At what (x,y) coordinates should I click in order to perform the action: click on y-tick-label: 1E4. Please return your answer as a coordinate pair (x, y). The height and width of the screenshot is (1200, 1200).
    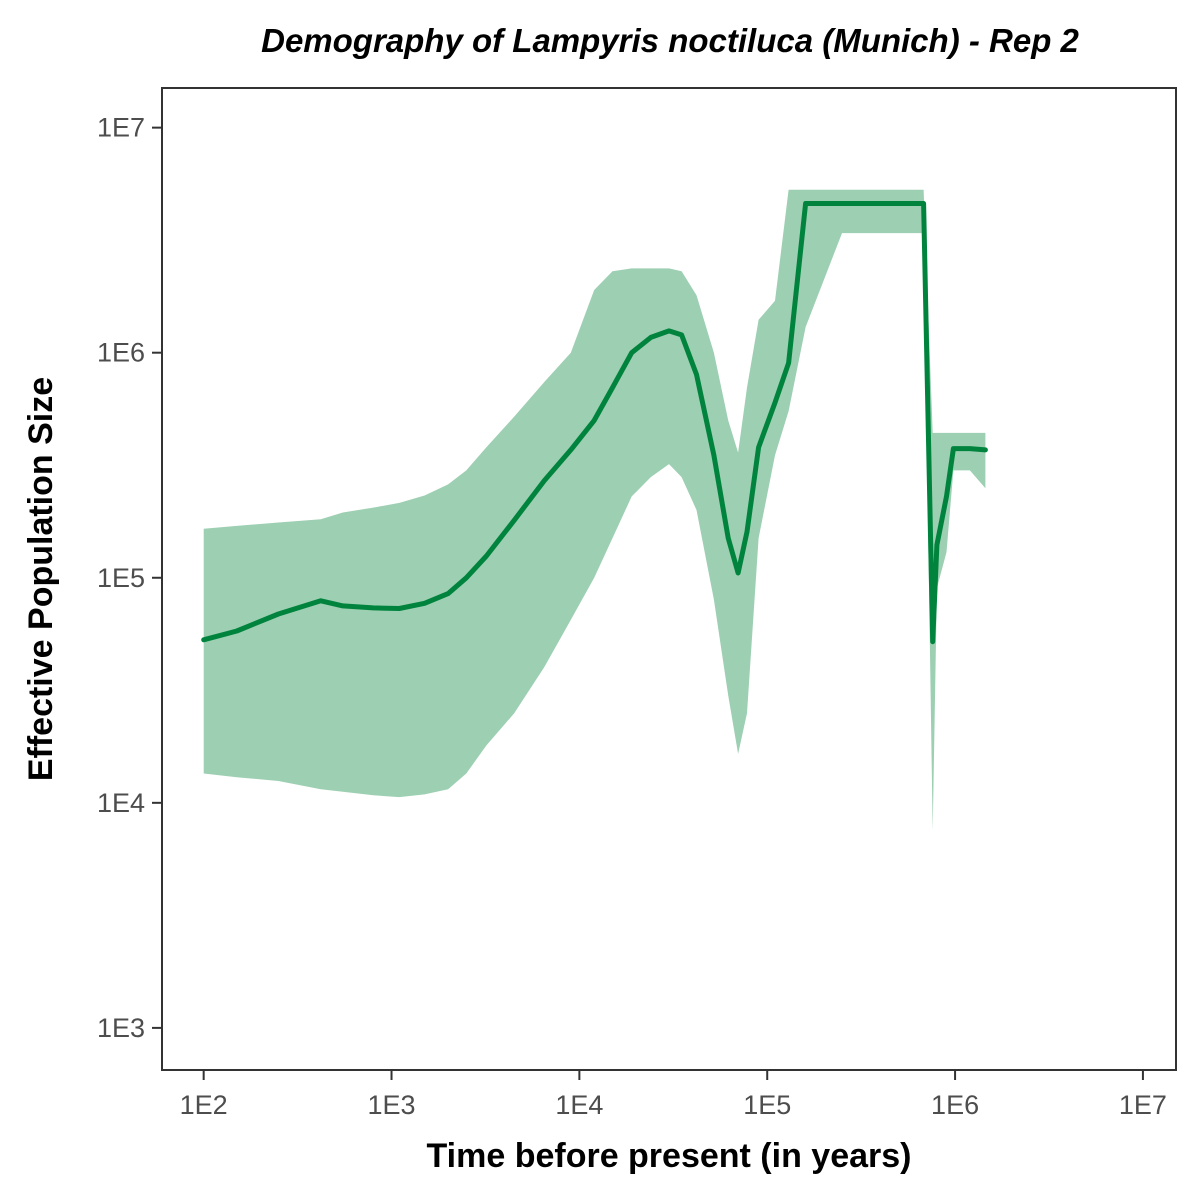
    Looking at the image, I should click on (121, 803).